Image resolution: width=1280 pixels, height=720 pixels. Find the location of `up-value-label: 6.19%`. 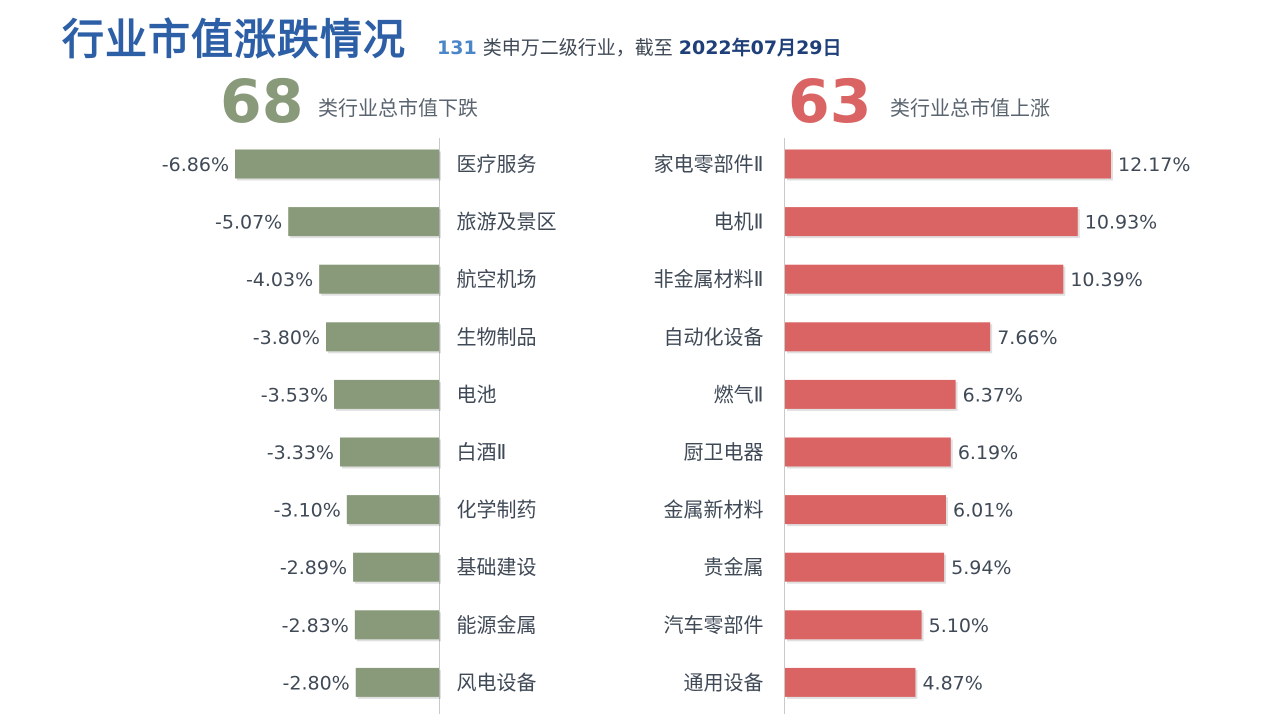

up-value-label: 6.19% is located at coordinates (988, 453).